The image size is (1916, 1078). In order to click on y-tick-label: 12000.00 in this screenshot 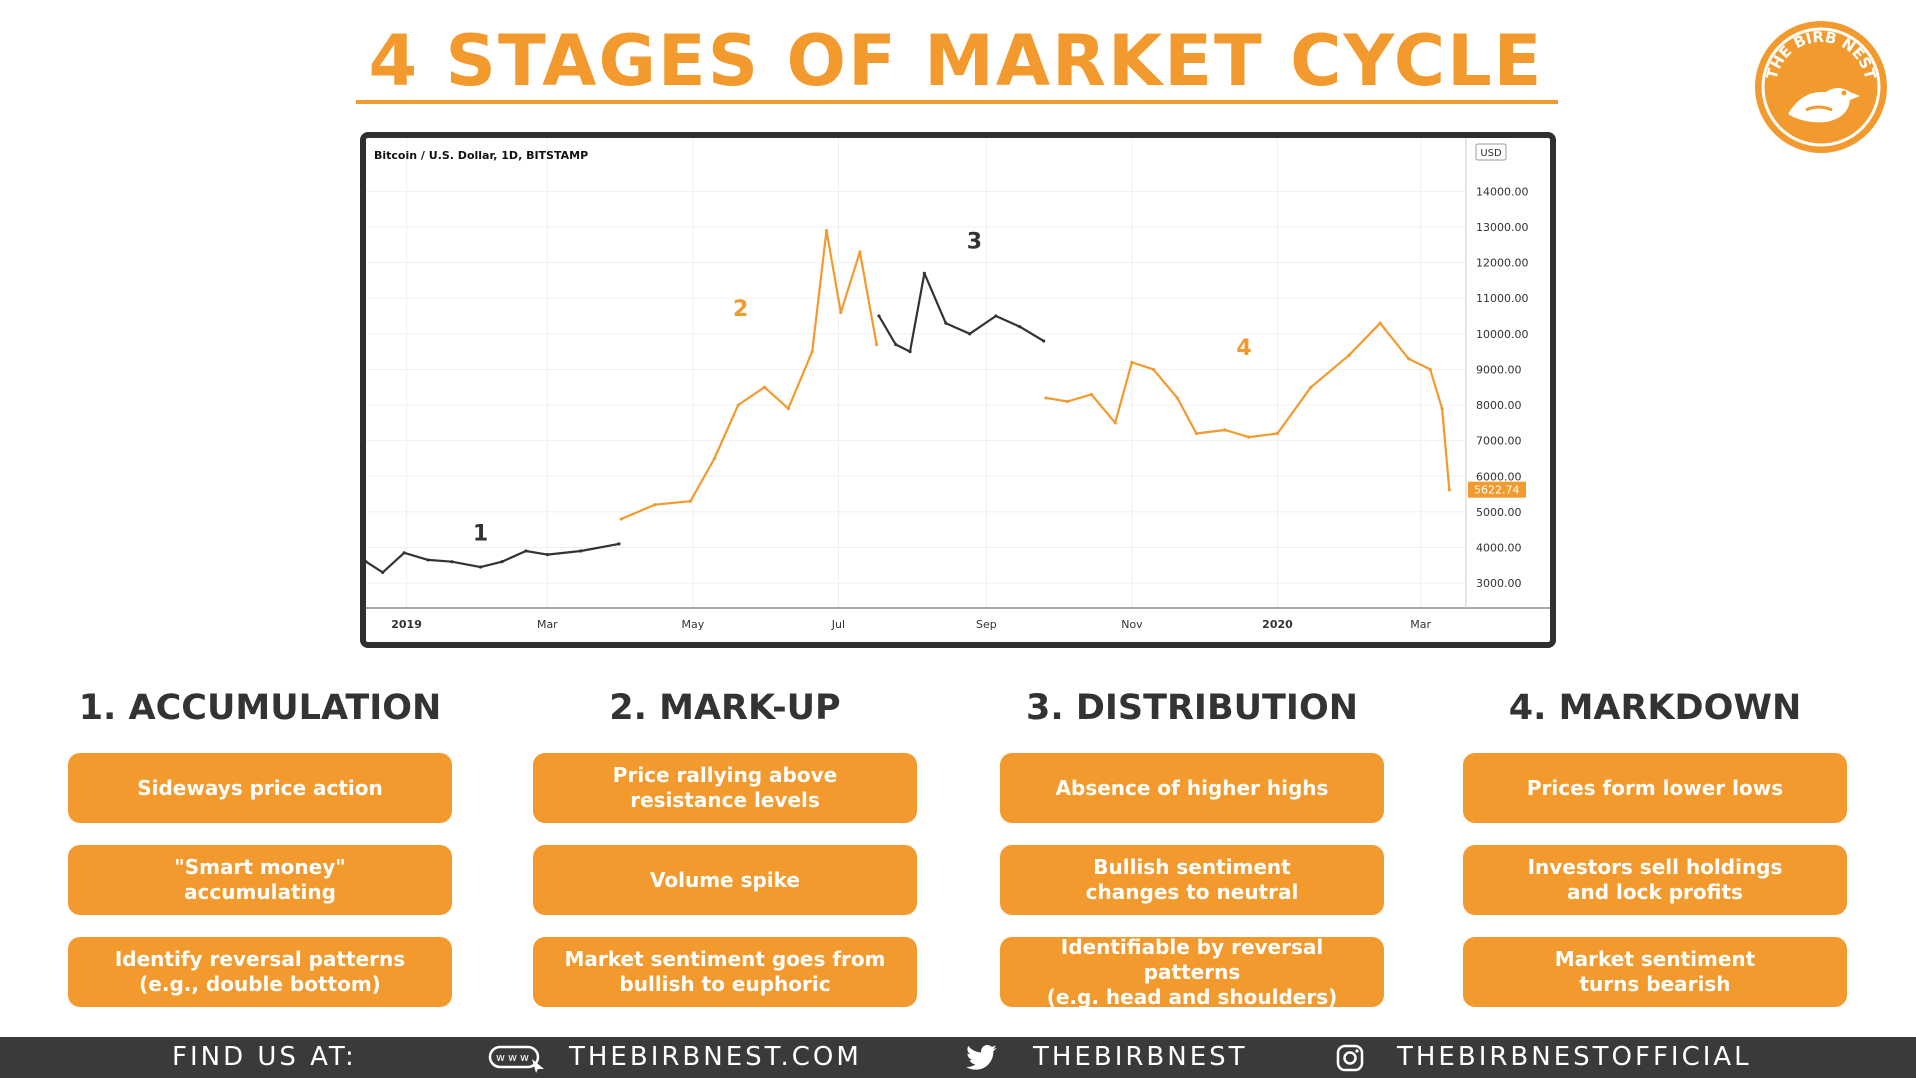, I will do `click(1502, 263)`.